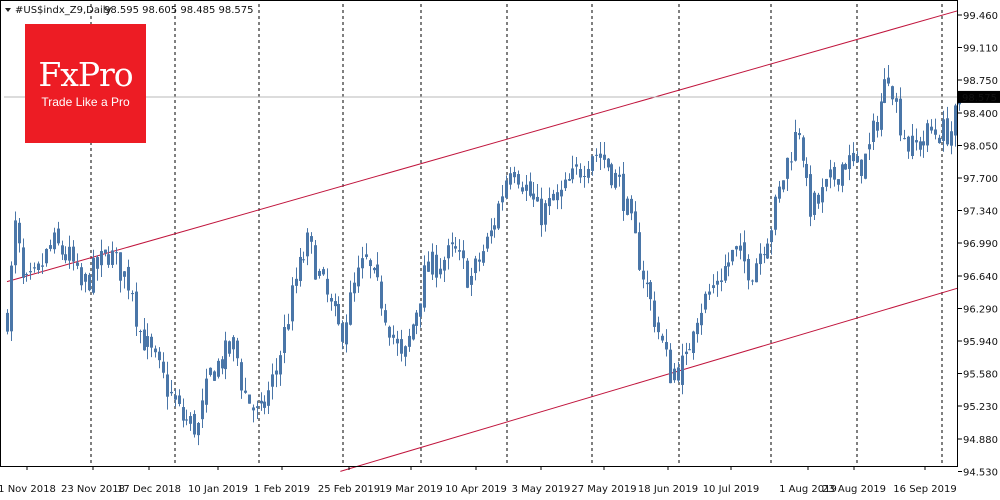  Describe the element at coordinates (980, 179) in the screenshot. I see `y-tick-label: 97.700` at that location.